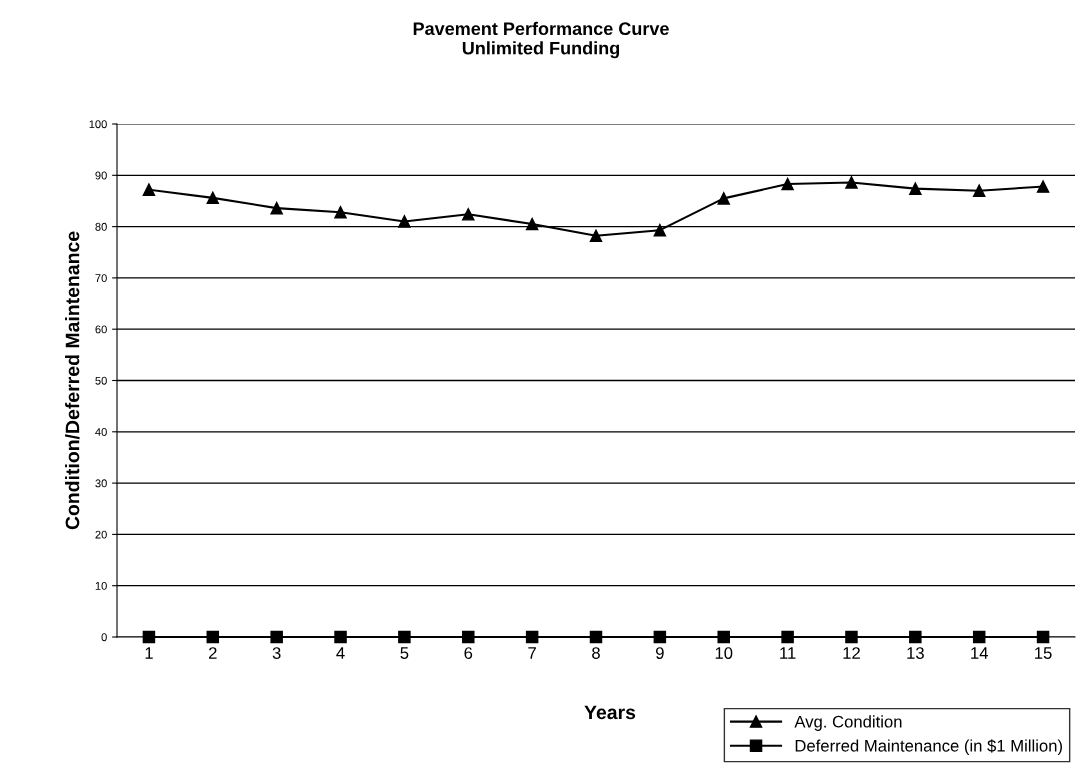  I want to click on x-tick-label: 1, so click(149, 653).